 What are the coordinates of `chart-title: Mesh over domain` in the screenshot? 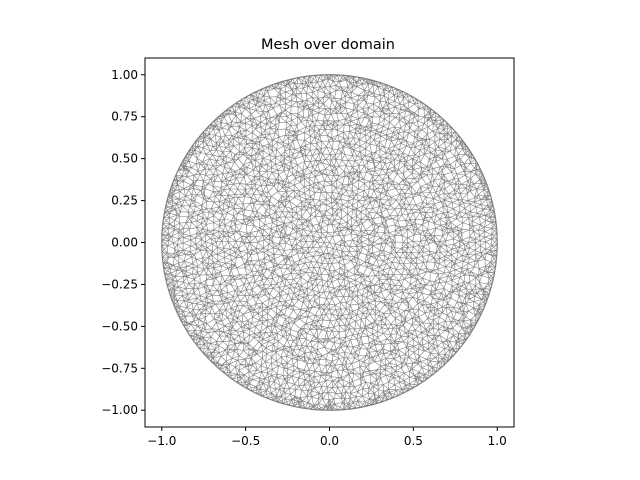 It's located at (328, 45).